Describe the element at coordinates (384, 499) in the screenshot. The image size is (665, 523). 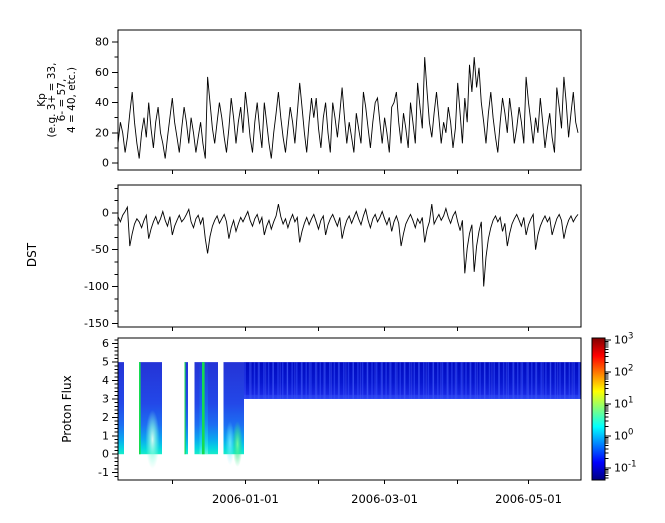
I see `x-tick-label: 2006-03-01` at that location.